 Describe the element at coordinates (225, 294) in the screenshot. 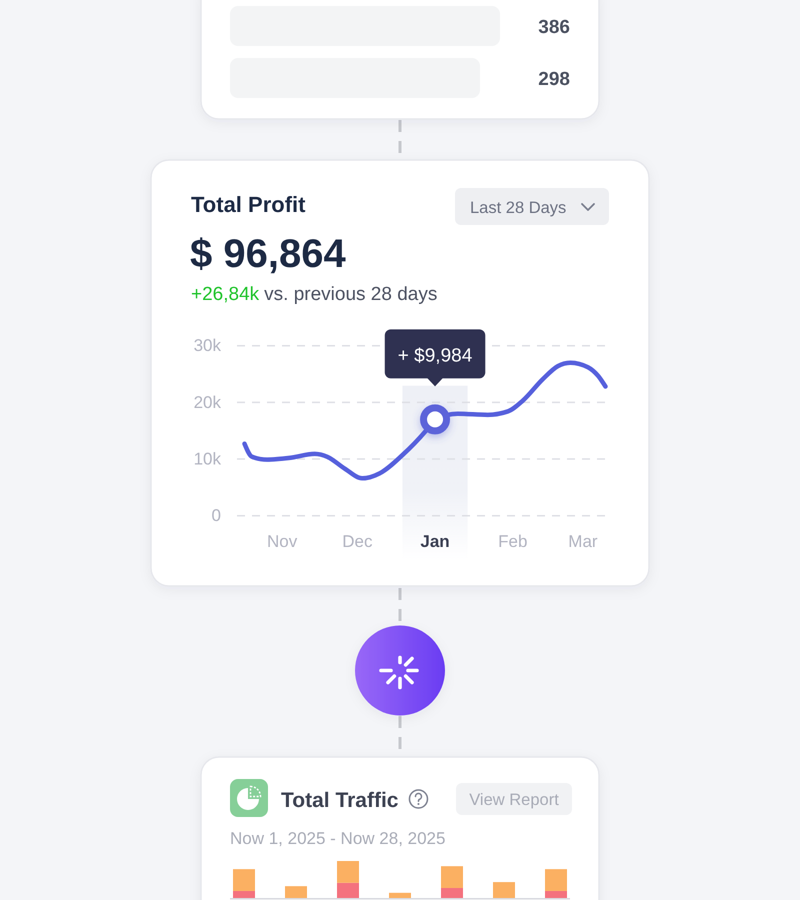

I see `text: +26,84k` at that location.